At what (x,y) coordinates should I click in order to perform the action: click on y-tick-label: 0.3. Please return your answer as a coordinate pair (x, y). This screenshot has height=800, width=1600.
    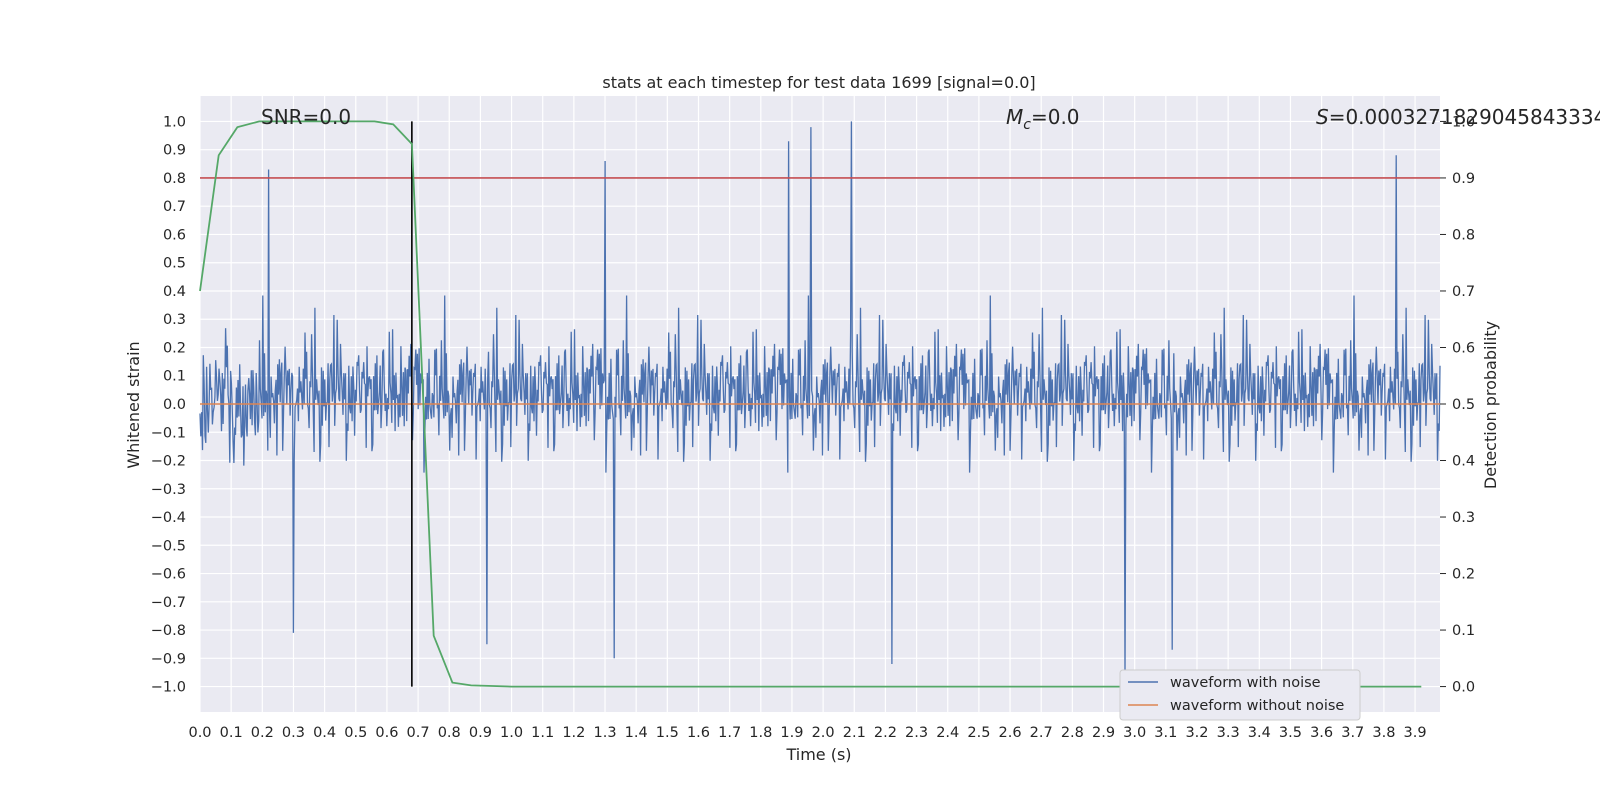
    Looking at the image, I should click on (174, 320).